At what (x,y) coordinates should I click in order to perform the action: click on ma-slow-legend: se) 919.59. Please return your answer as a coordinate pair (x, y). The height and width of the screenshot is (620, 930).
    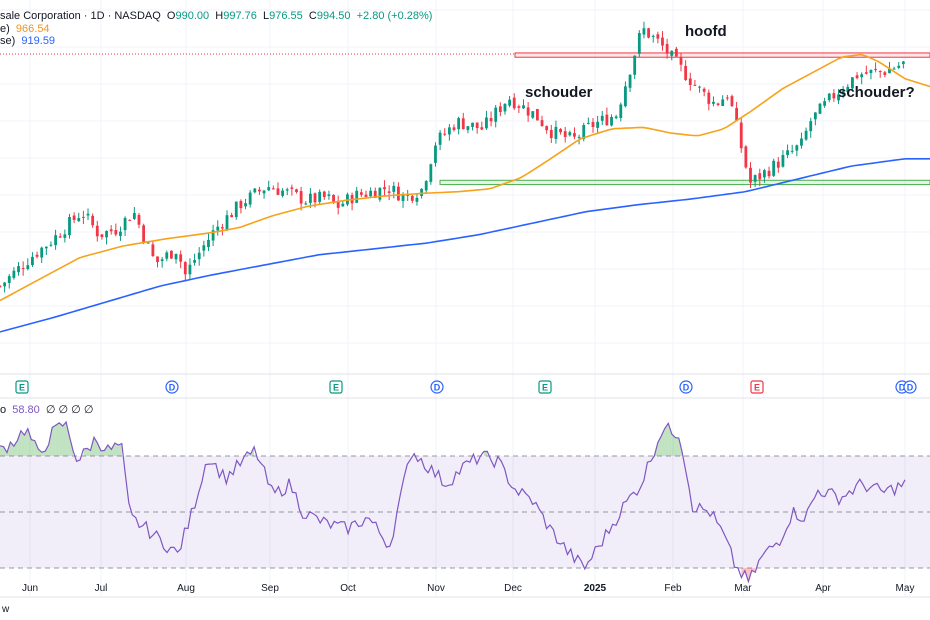
    Looking at the image, I should click on (27, 41).